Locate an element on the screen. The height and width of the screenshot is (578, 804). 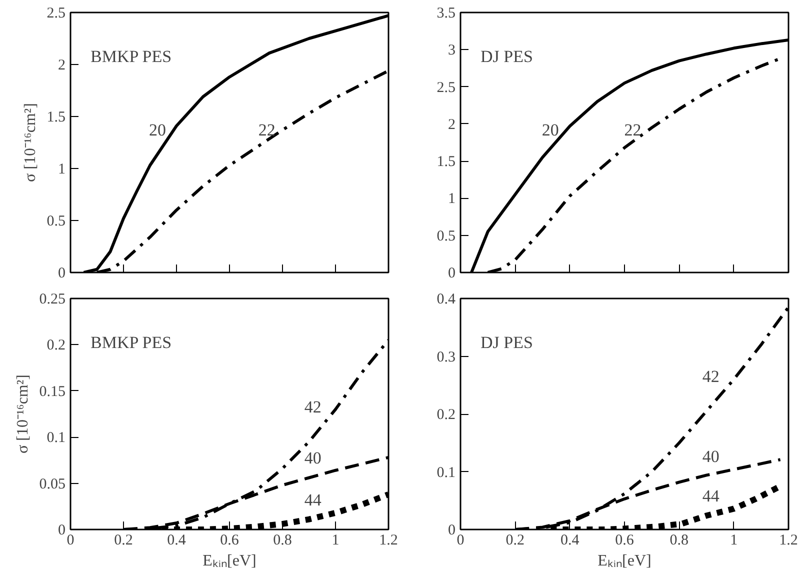
y-tick-label: 3 is located at coordinates (452, 50).